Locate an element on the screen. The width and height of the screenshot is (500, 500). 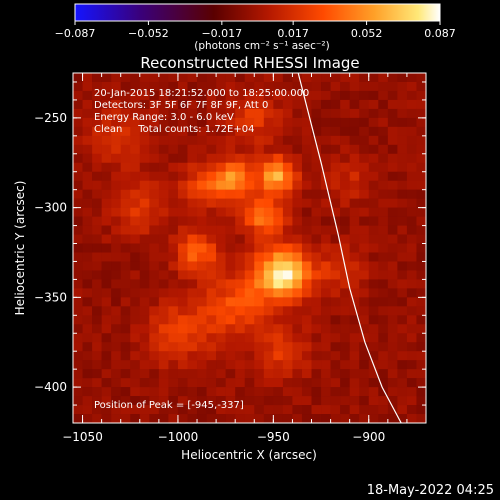
colorbar-tick-label: 0.052 is located at coordinates (367, 33).